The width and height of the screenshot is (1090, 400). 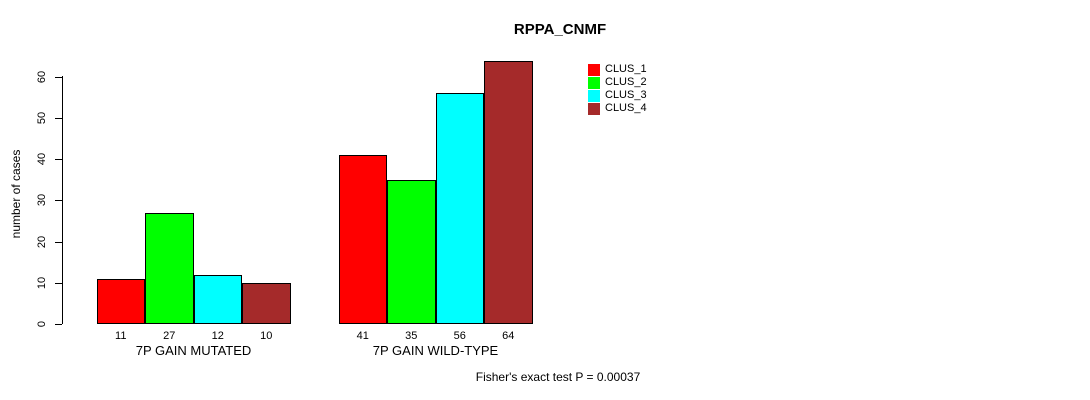 I want to click on y-tick-label: 20, so click(x=42, y=241).